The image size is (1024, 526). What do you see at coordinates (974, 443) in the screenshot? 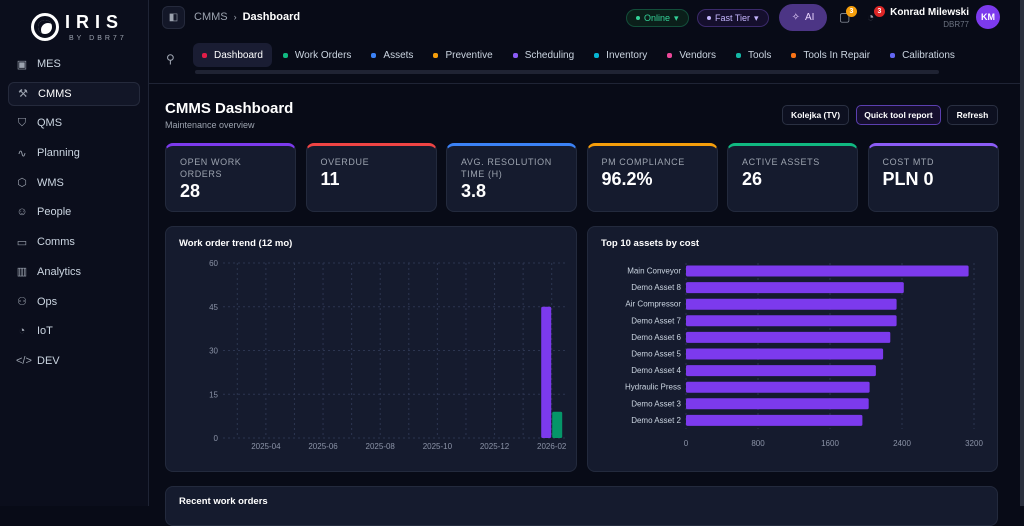
I see `x-tick-label: 3200` at bounding box center [974, 443].